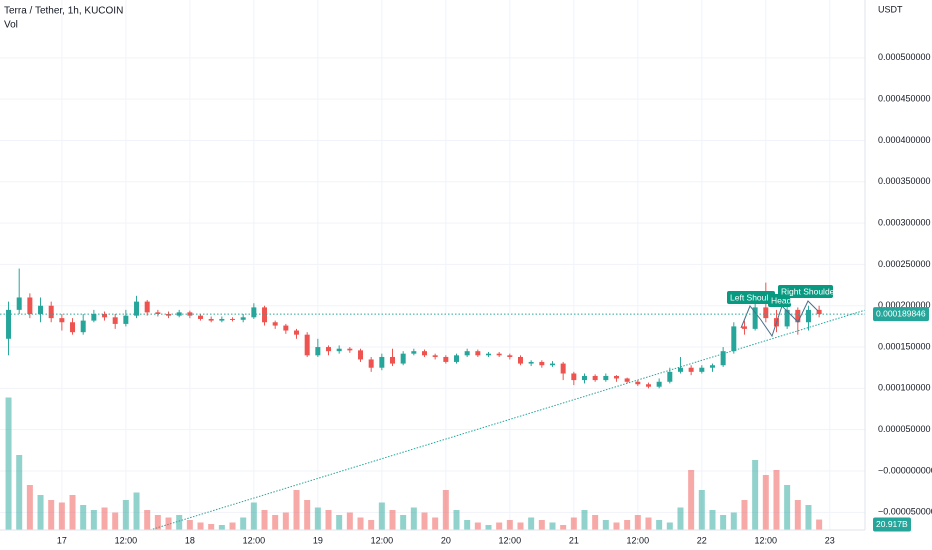  I want to click on y-tick-label: 0.000400000, so click(904, 140).